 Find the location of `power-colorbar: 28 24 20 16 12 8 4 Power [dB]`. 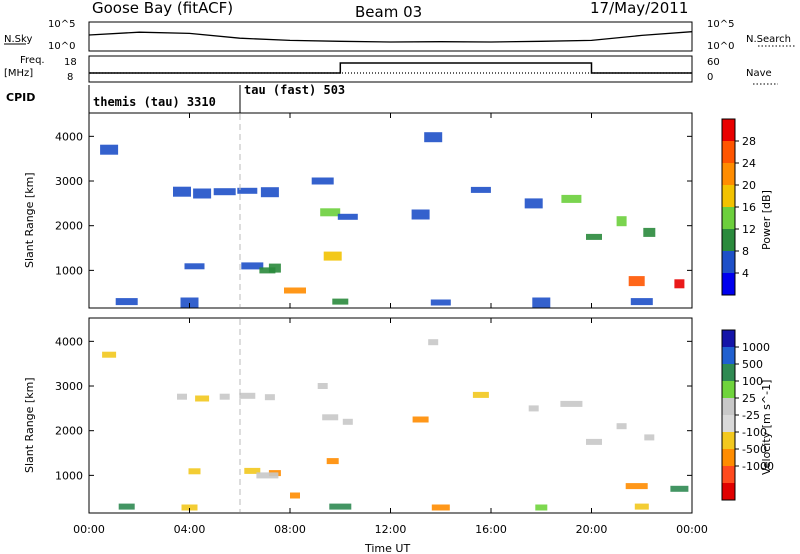

power-colorbar: 28 24 20 16 12 8 4 Power [dB] is located at coordinates (747, 207).